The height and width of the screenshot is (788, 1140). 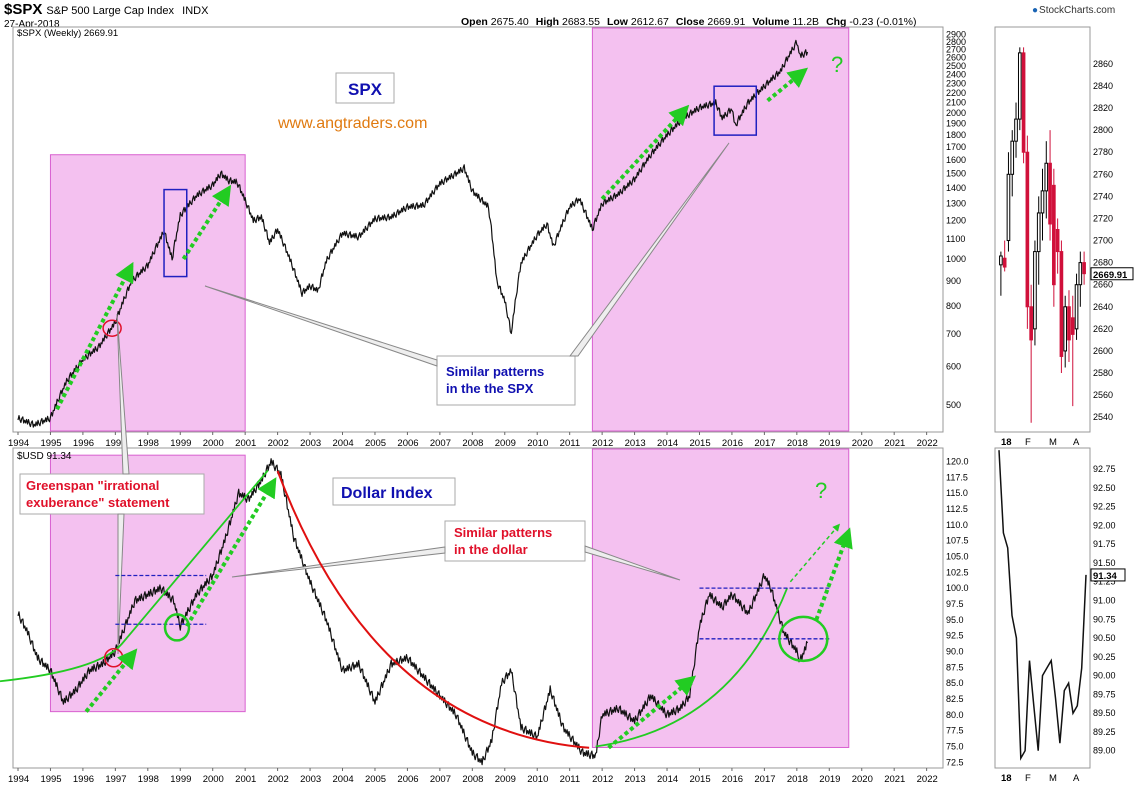 What do you see at coordinates (278, 443) in the screenshot?
I see `spx-x-tick: 2002` at bounding box center [278, 443].